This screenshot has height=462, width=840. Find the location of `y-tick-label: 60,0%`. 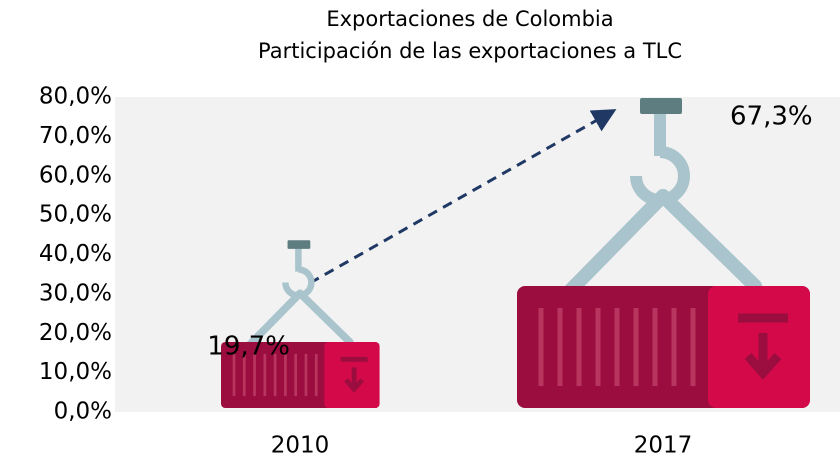

y-tick-label: 60,0% is located at coordinates (75, 175).